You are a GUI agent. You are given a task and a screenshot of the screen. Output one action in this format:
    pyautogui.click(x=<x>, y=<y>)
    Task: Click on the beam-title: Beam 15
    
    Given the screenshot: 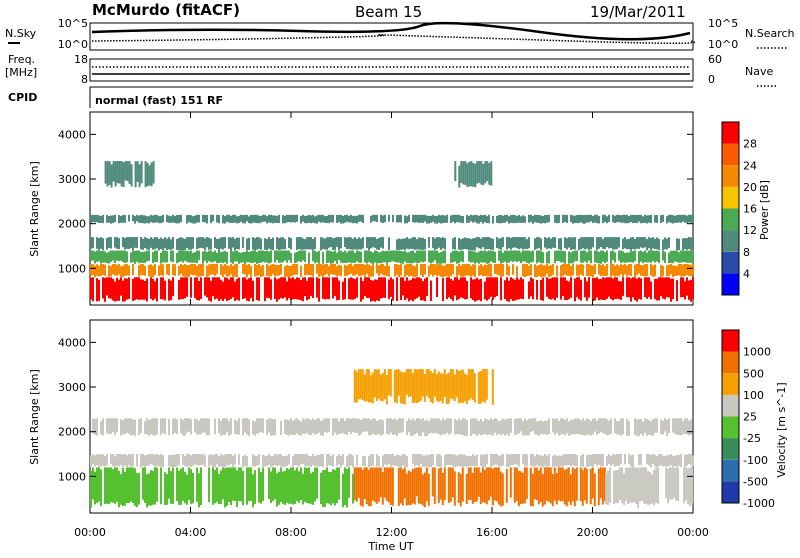 What is the action you would take?
    pyautogui.click(x=388, y=12)
    